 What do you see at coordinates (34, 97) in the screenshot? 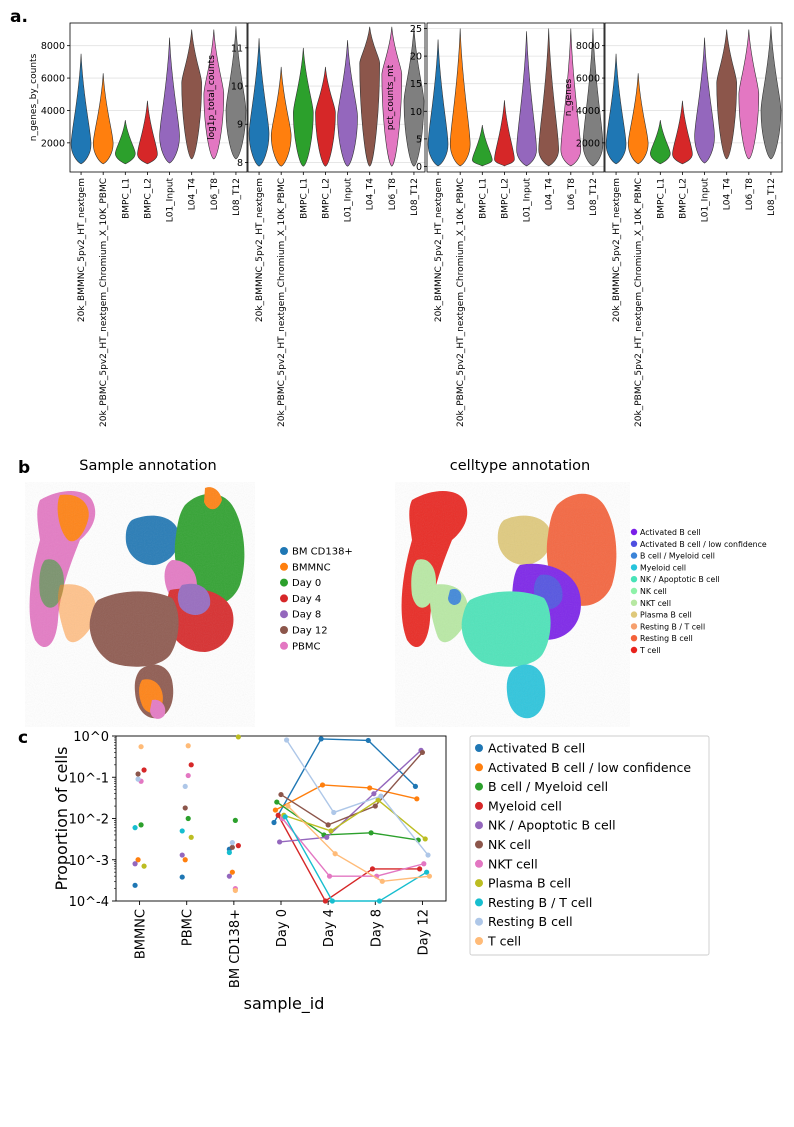
I see `y-axis-label: n_genes_by_counts` at bounding box center [34, 97].